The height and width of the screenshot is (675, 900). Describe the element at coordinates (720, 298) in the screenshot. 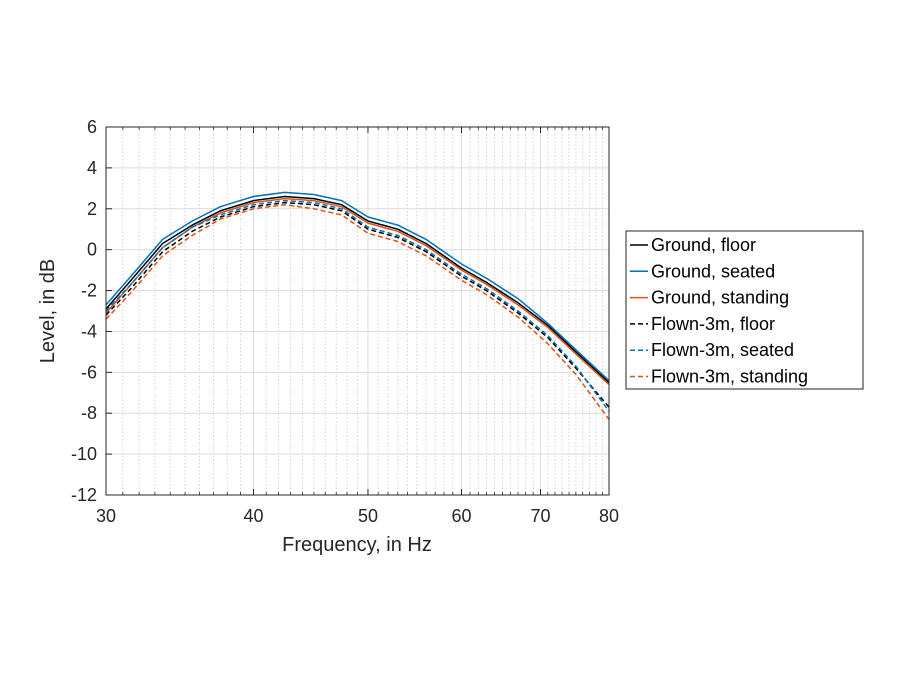

I see `legend-entry-label: Ground, standing` at that location.